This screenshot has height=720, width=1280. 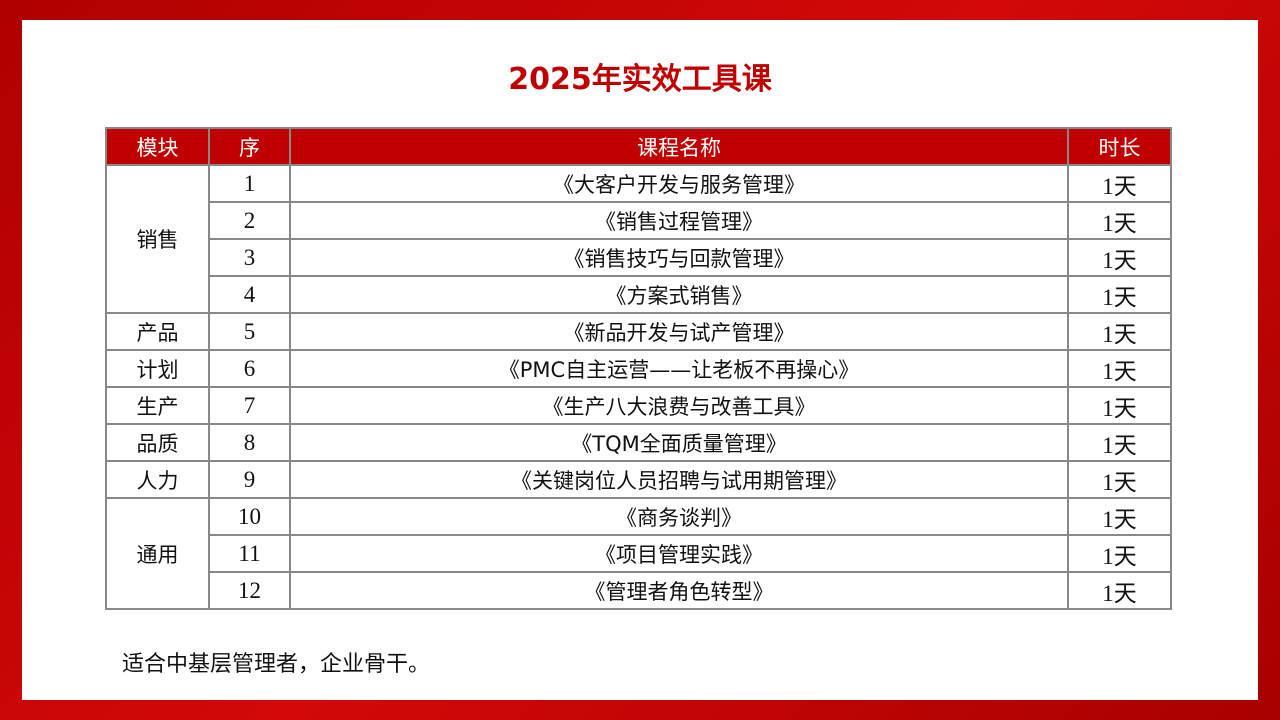 I want to click on number-cell: 12, so click(x=249, y=590).